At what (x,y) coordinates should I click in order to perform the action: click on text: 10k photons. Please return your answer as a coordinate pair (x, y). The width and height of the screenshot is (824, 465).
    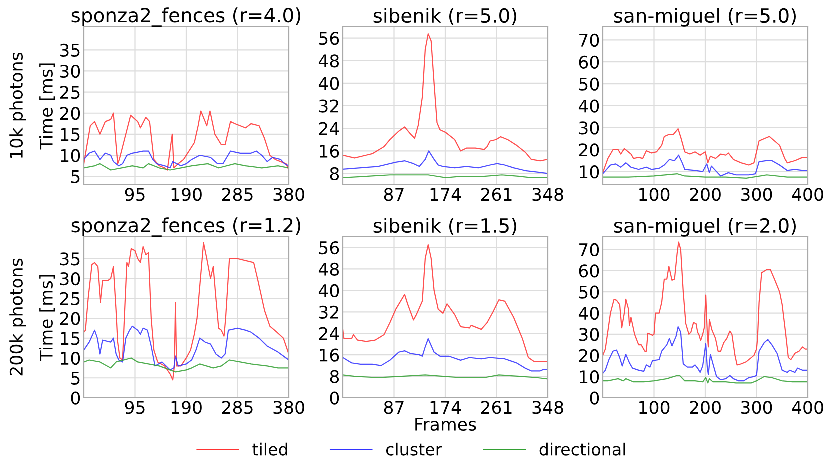
    Looking at the image, I should click on (18, 105).